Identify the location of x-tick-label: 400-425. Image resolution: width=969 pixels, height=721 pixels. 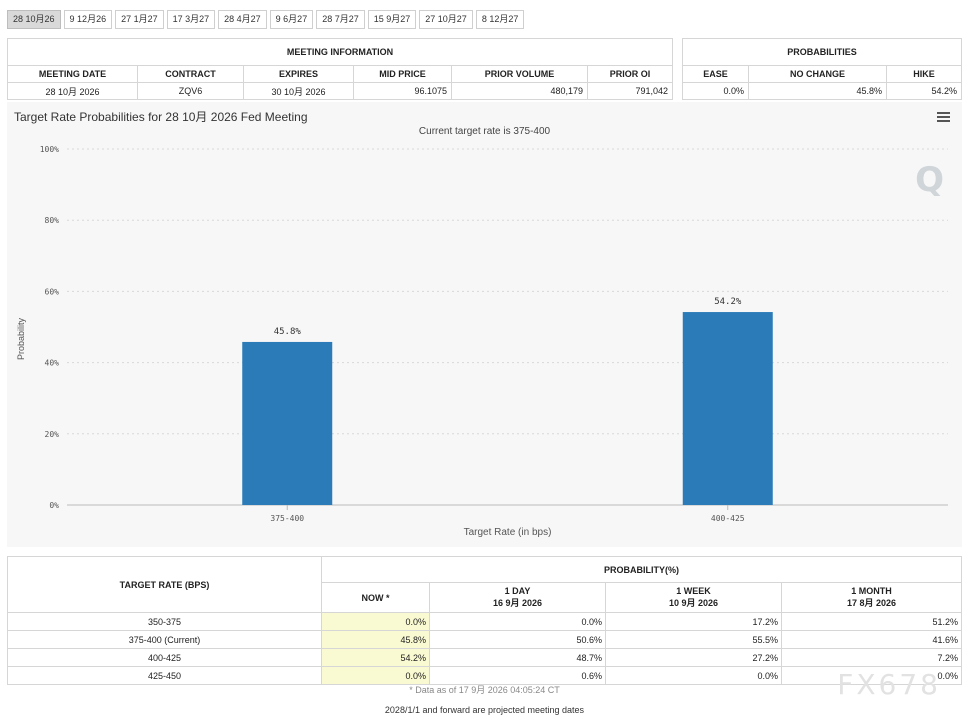
(728, 518).